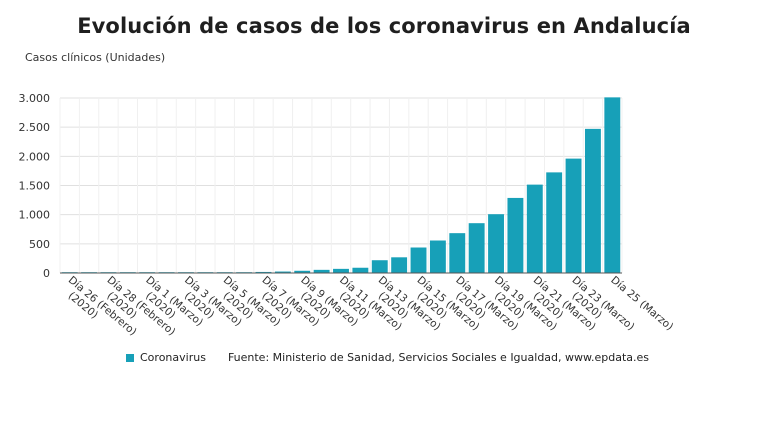 Image resolution: width=768 pixels, height=432 pixels. I want to click on y-tick-label: 2.000, so click(35, 156).